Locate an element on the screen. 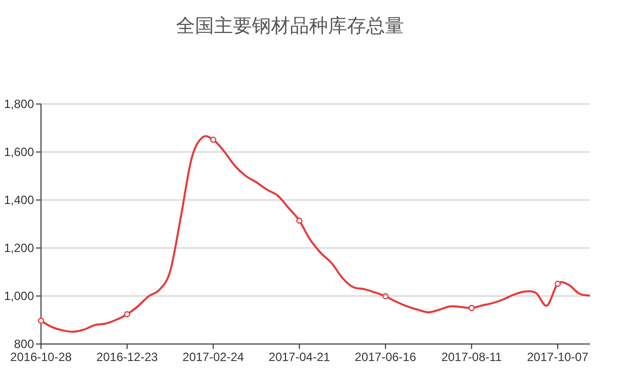  y-tick-label: 1,800 is located at coordinates (19, 104).